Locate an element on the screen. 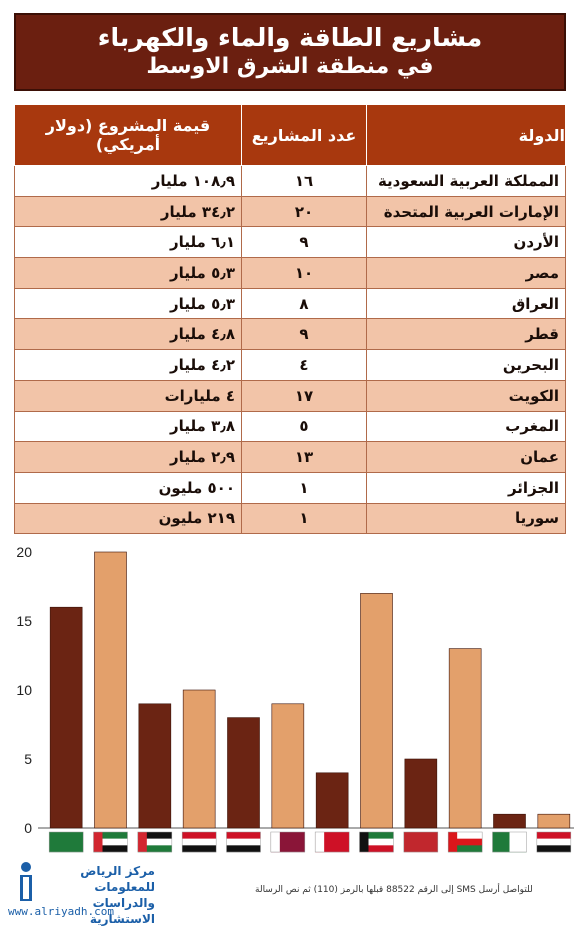 This screenshot has width=580, height=927. cell-country: المغرب is located at coordinates (466, 426).